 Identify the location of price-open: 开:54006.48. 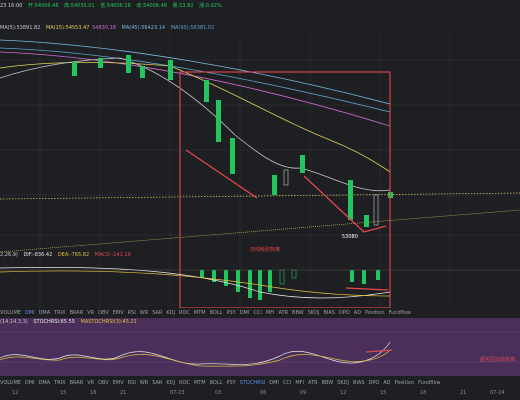
(43, 6).